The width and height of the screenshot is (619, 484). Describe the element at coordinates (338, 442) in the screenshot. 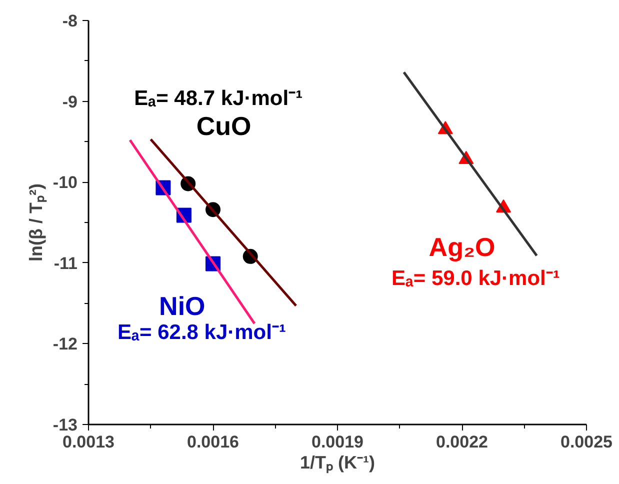

I see `x-tick-label: 0.0019` at that location.